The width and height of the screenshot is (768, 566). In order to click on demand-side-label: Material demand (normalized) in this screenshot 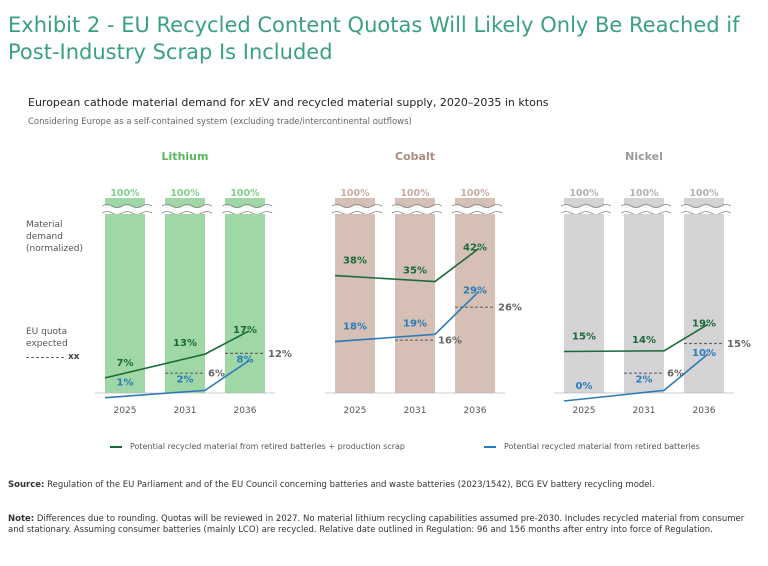, I will do `click(54, 237)`.